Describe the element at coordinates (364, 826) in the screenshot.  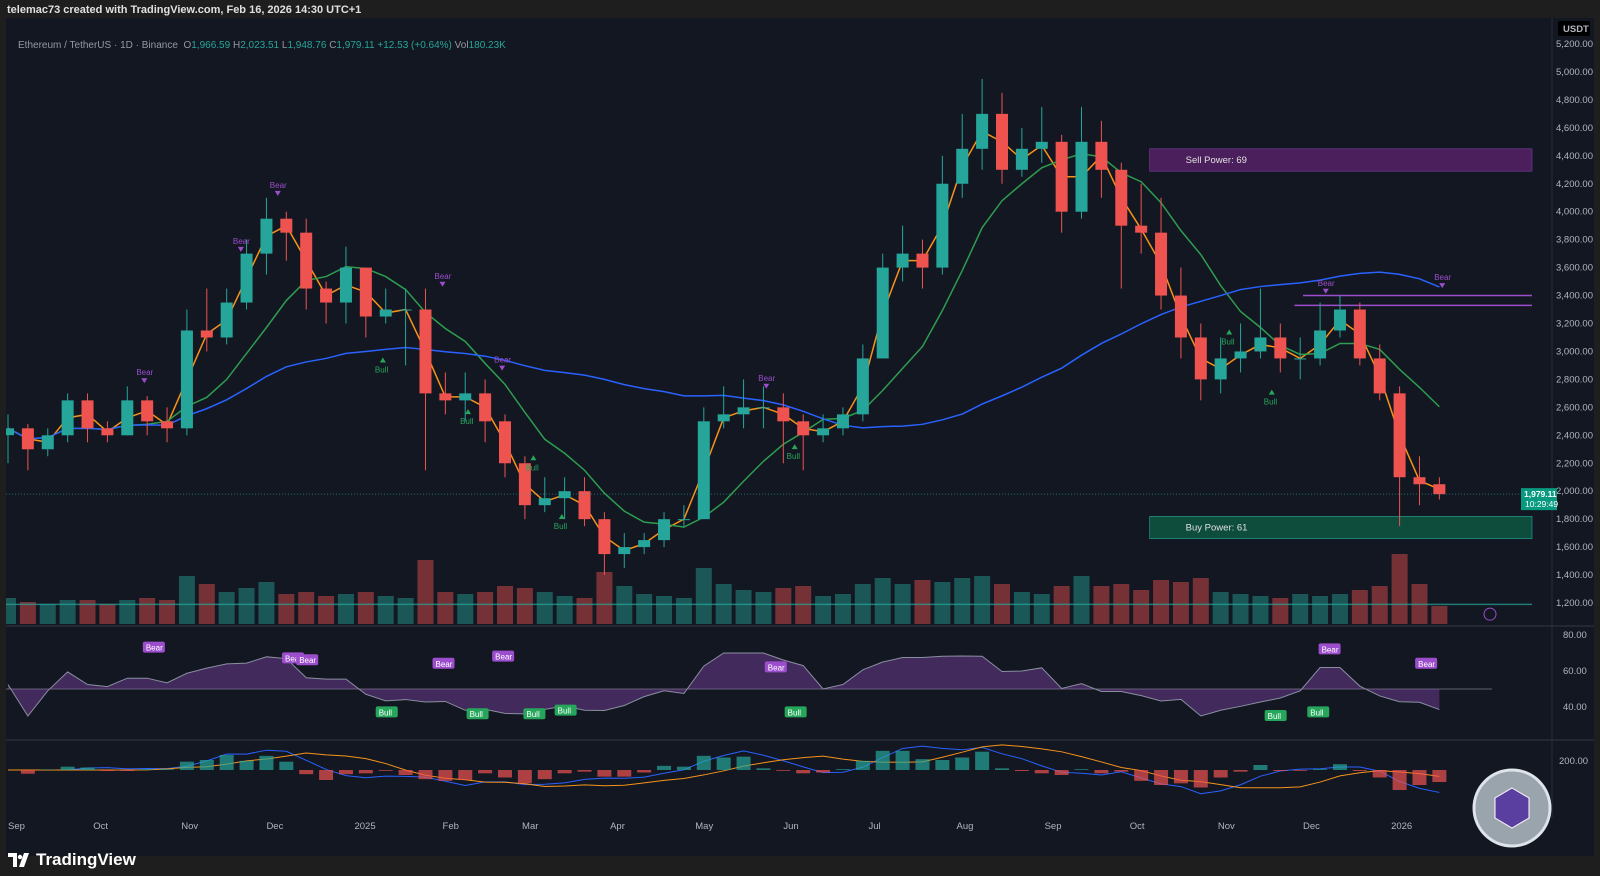
I see `time-tick: 2025` at that location.